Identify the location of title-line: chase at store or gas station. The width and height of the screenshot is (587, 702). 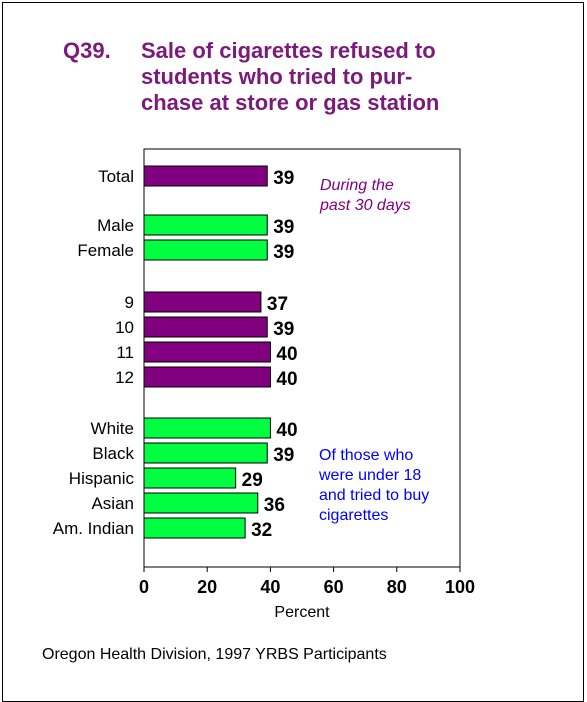
(290, 102).